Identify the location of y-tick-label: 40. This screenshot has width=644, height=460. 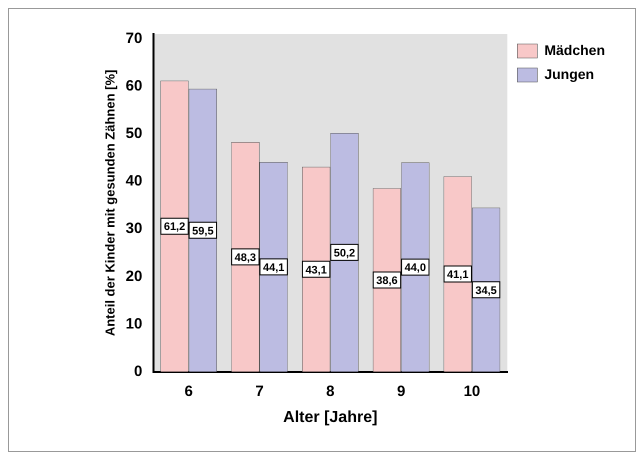
(134, 181).